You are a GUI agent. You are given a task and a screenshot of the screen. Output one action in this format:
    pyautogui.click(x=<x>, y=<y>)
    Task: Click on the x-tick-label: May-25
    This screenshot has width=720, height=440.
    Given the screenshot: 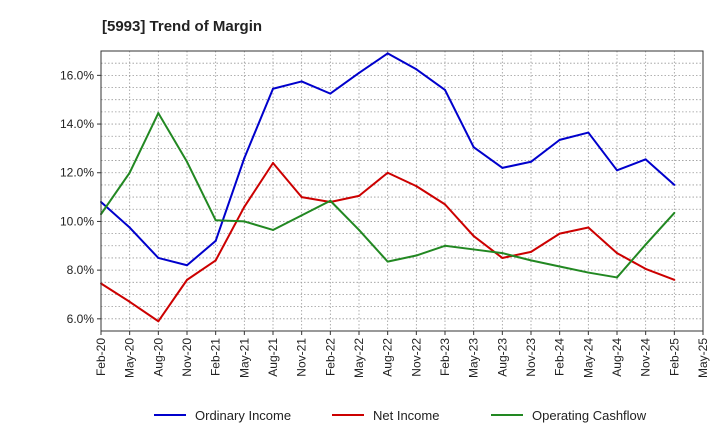 What is the action you would take?
    pyautogui.click(x=703, y=358)
    